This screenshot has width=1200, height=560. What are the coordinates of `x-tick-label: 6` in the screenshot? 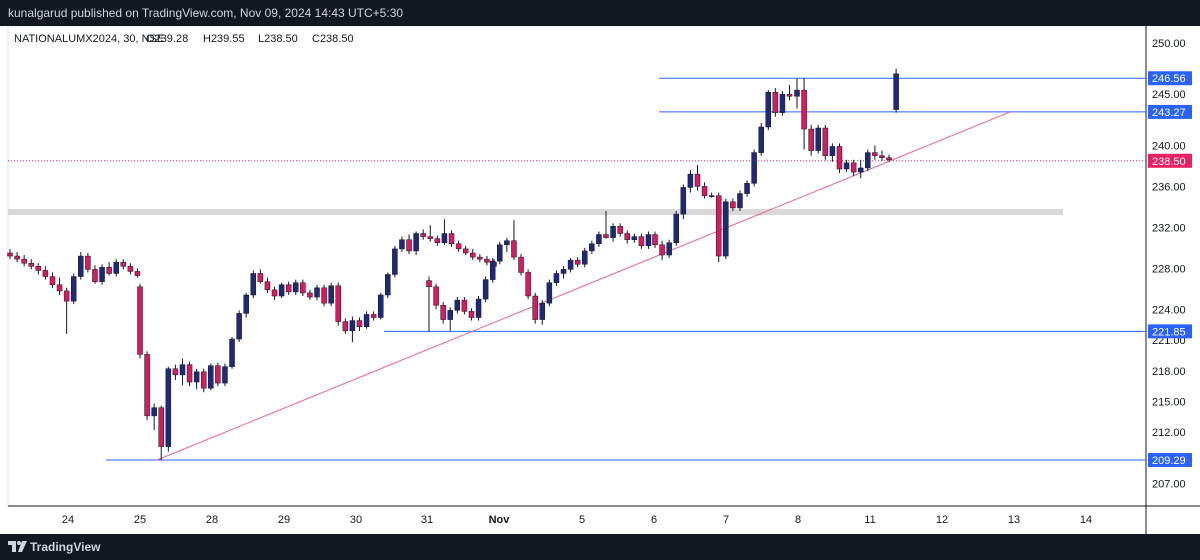 It's located at (654, 520).